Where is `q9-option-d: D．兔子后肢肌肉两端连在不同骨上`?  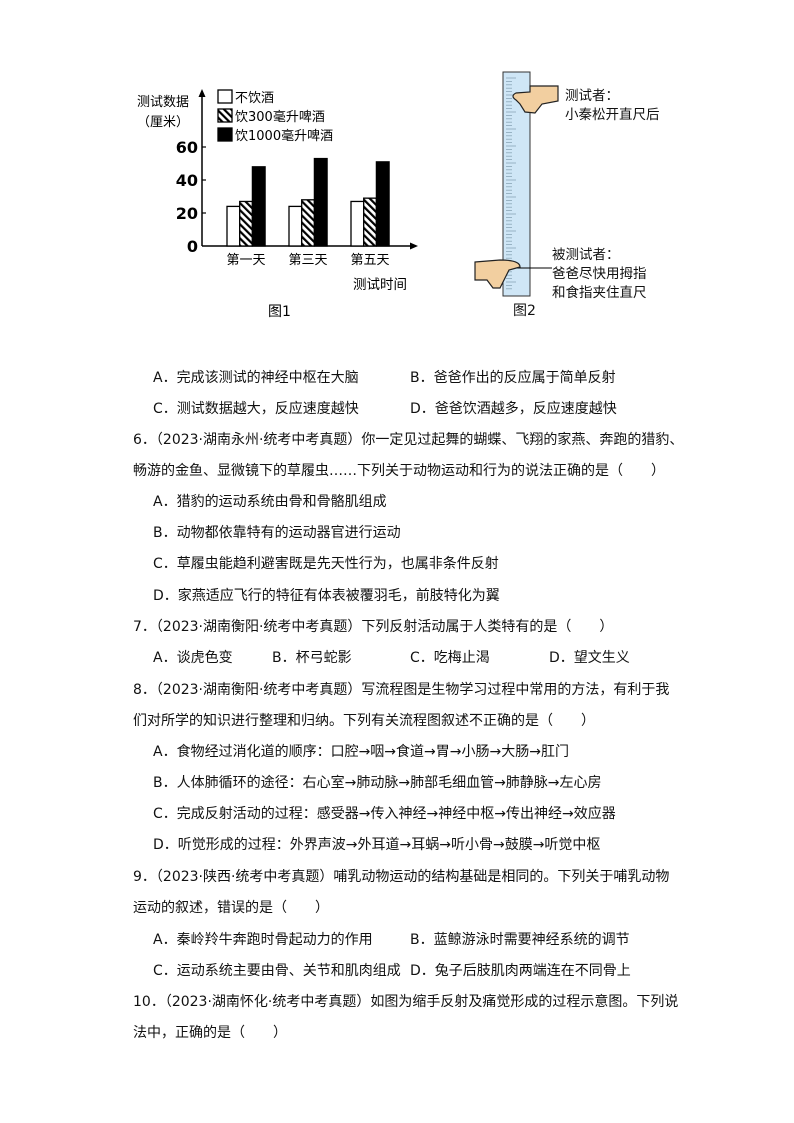 q9-option-d: D．兔子后肢肌肉两端连在不同骨上 is located at coordinates (520, 971).